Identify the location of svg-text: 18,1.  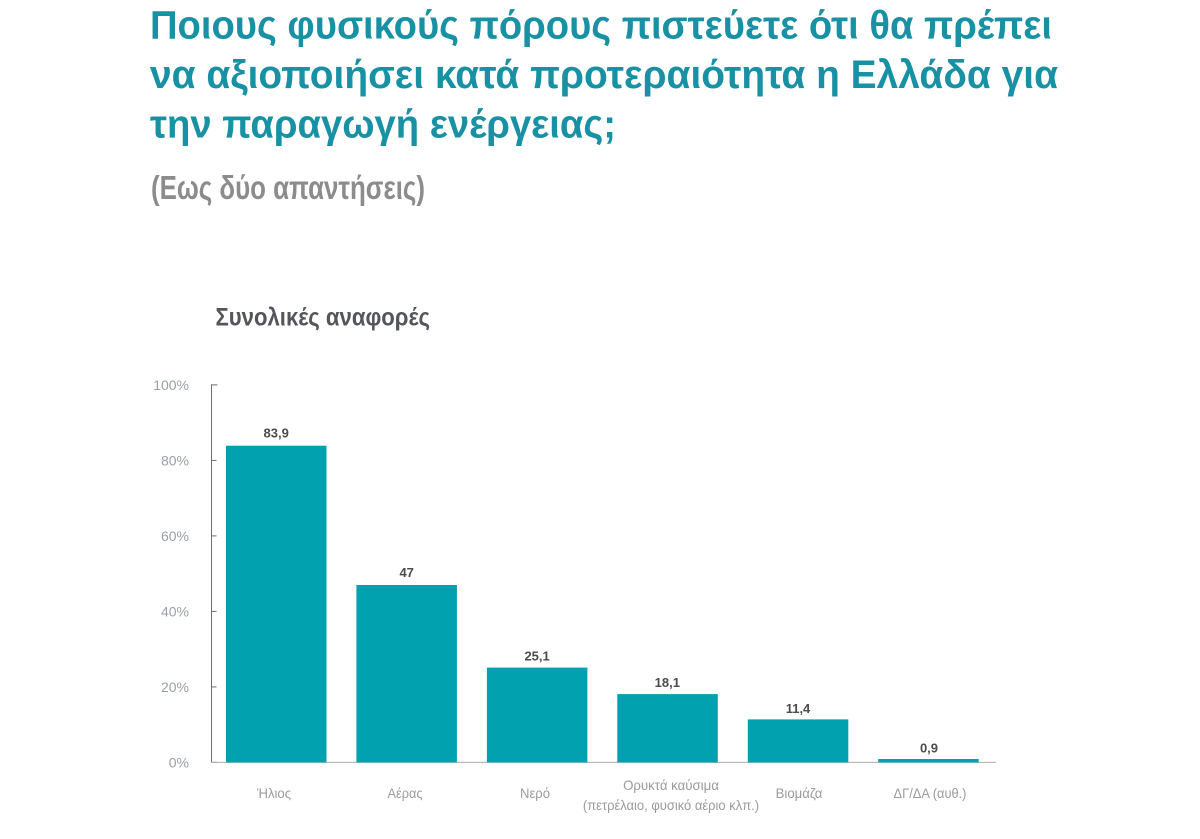
(667, 682).